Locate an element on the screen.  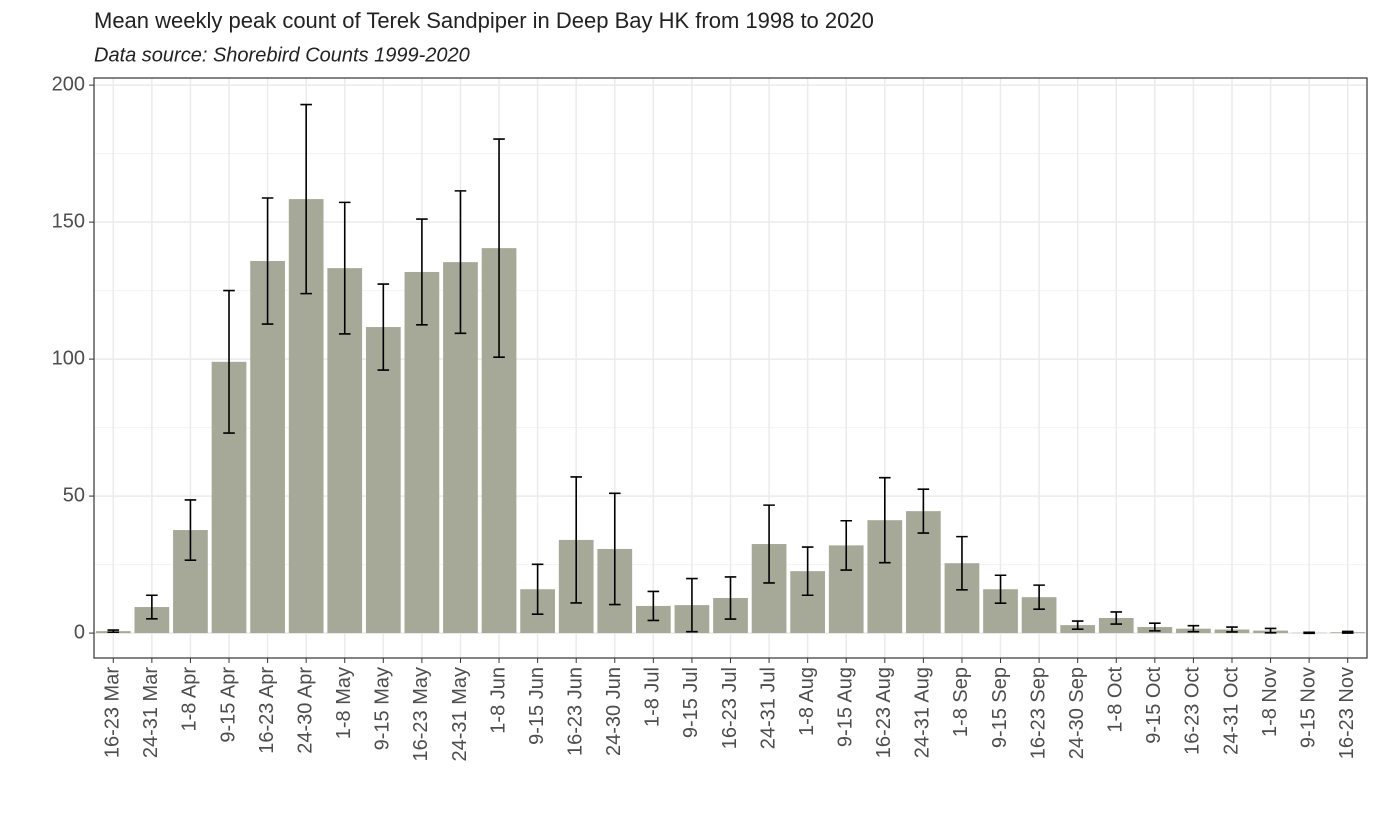
x-tick-label: 1-8 May is located at coordinates (344, 703).